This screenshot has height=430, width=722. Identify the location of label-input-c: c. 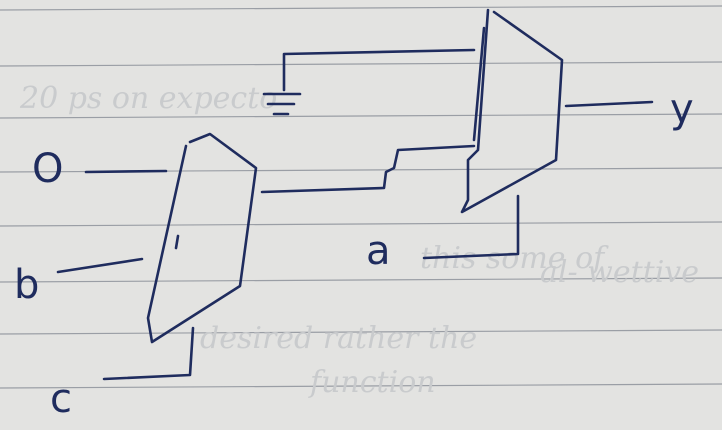
(61, 399).